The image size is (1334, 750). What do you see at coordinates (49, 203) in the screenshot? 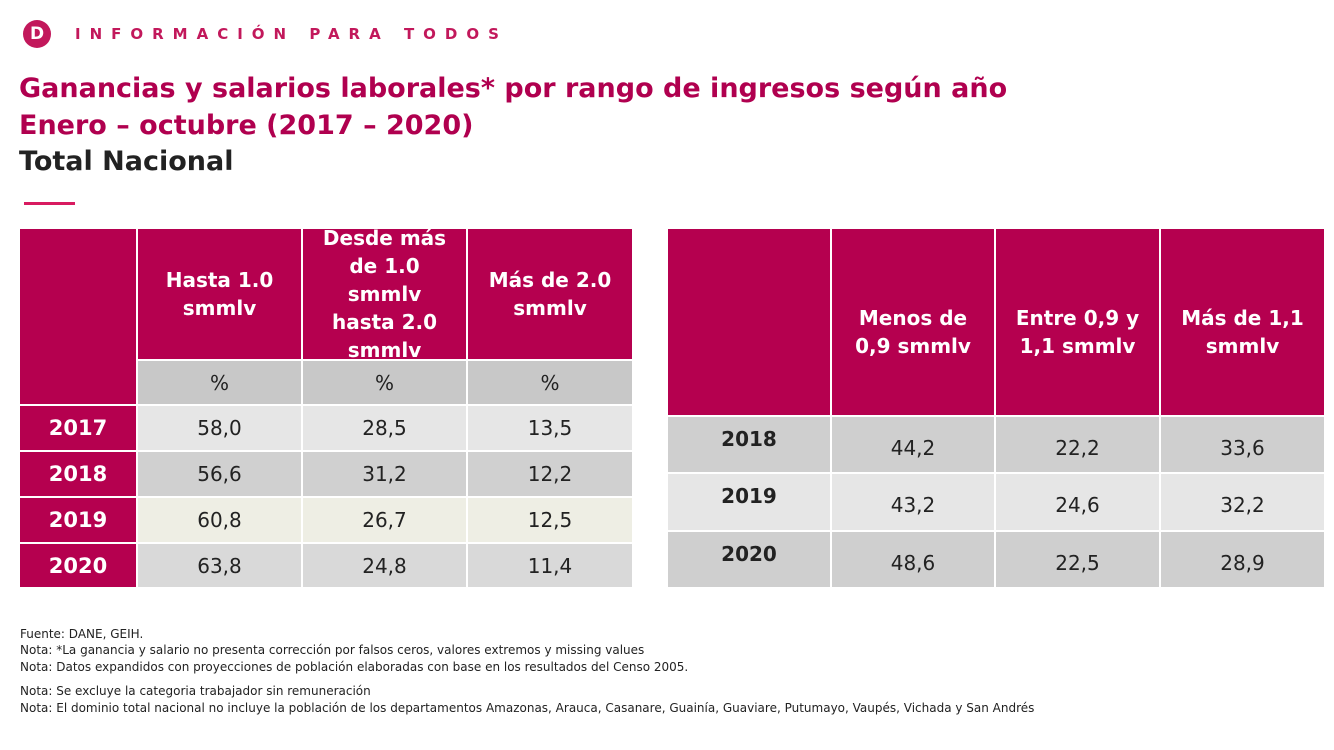
I see `accent-line` at bounding box center [49, 203].